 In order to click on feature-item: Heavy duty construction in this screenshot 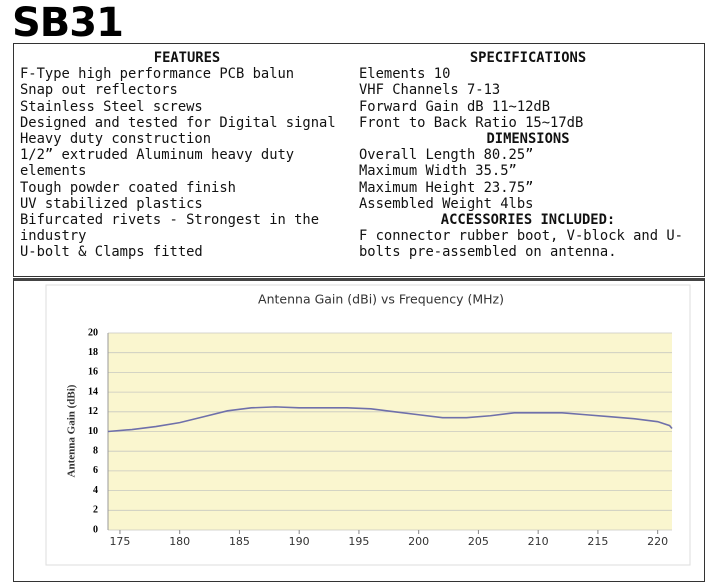, I will do `click(116, 139)`.